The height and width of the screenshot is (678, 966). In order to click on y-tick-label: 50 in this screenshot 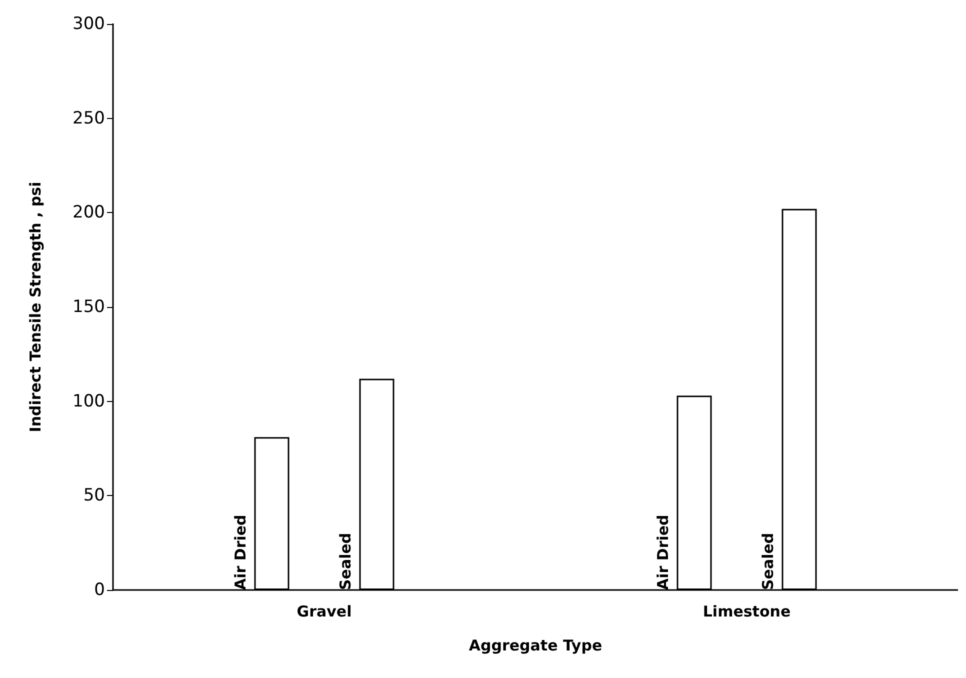, I will do `click(94, 496)`.